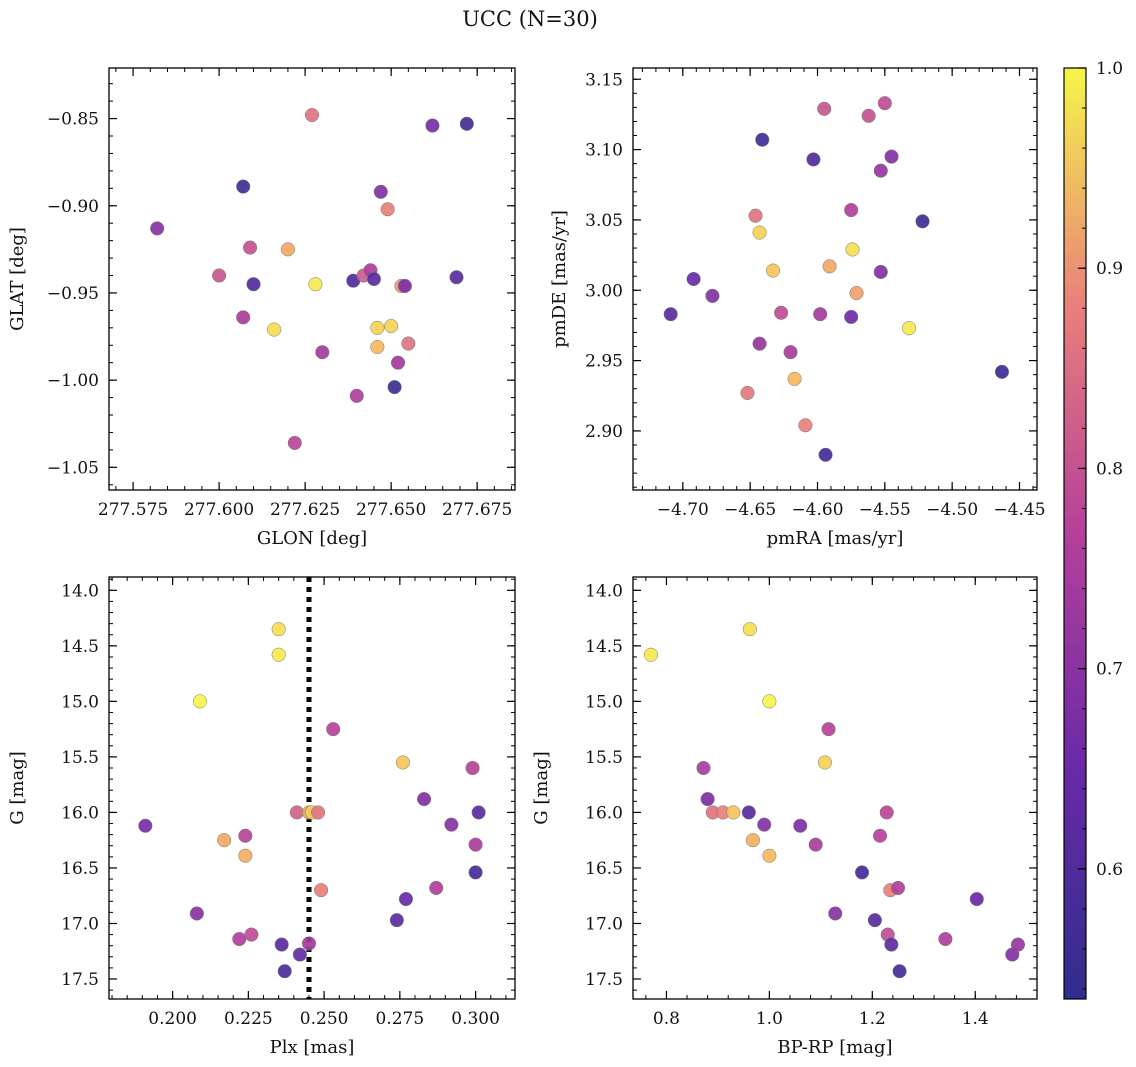 The height and width of the screenshot is (1067, 1136). I want to click on x-tick-label: 0.275, so click(400, 1019).